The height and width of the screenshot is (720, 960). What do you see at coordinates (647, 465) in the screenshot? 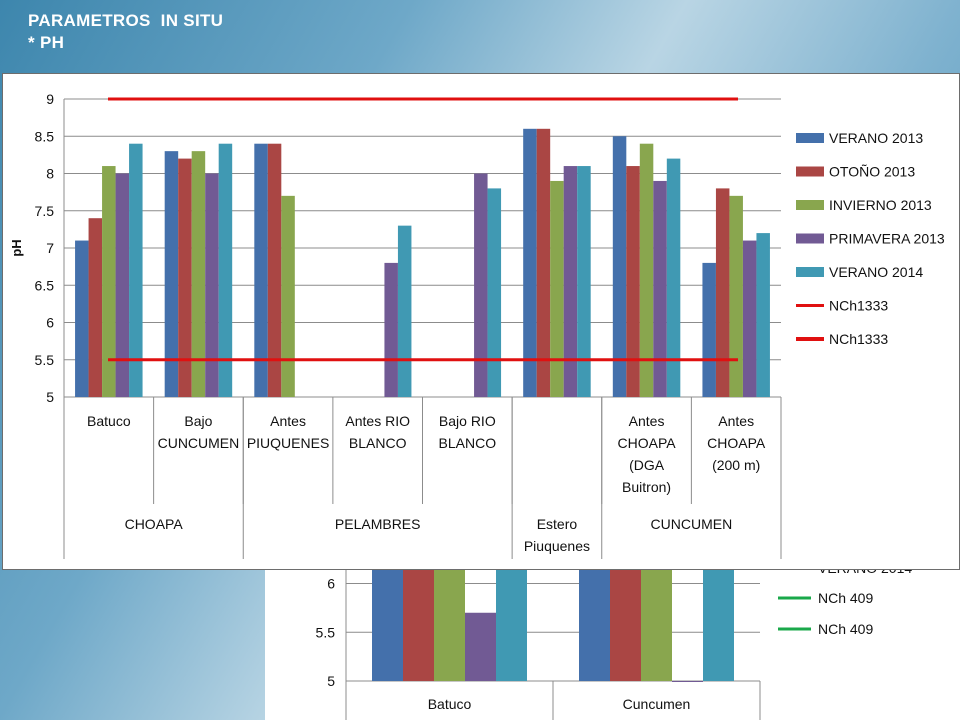
I see `category-label: (DGA` at bounding box center [647, 465].